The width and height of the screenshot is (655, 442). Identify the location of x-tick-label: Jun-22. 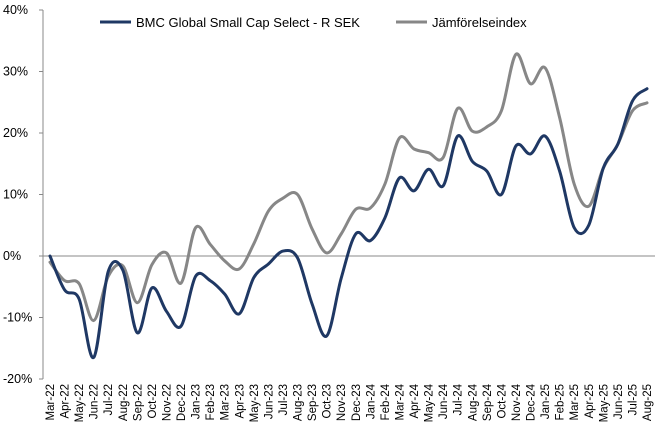
(95, 401).